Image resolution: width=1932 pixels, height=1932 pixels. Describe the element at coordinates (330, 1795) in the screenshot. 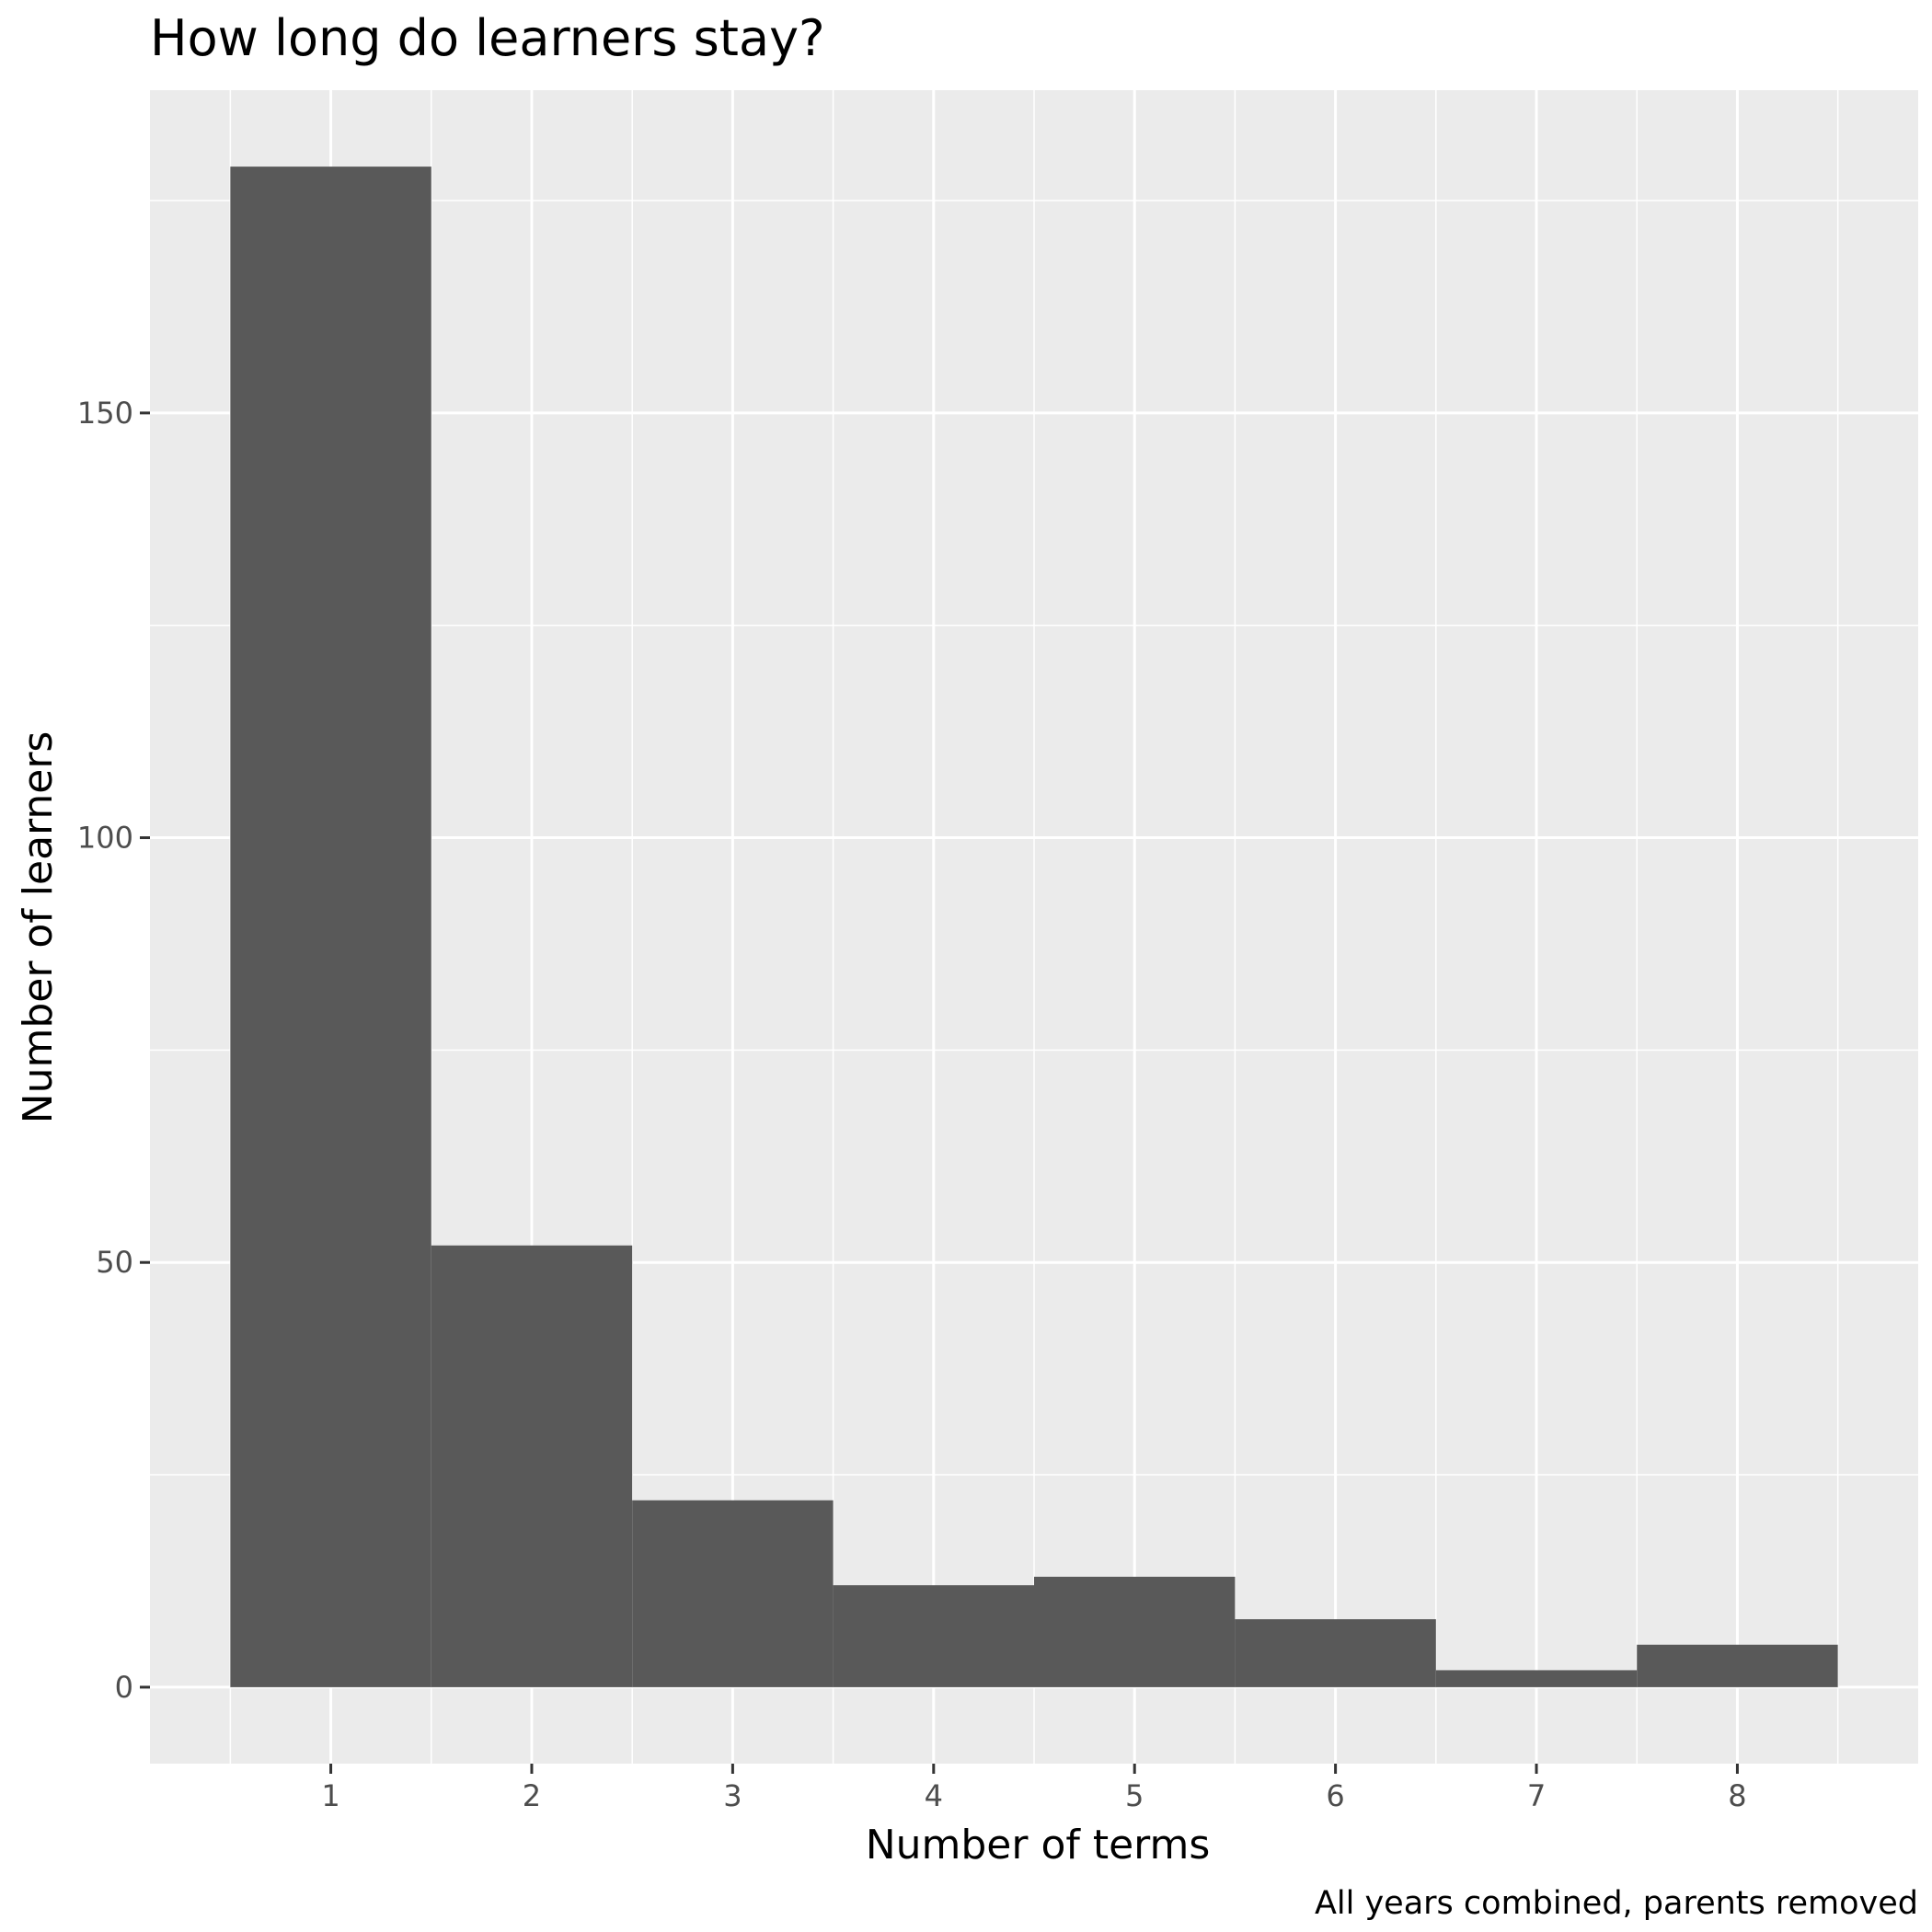

I see `x-tick-label: 1` at that location.